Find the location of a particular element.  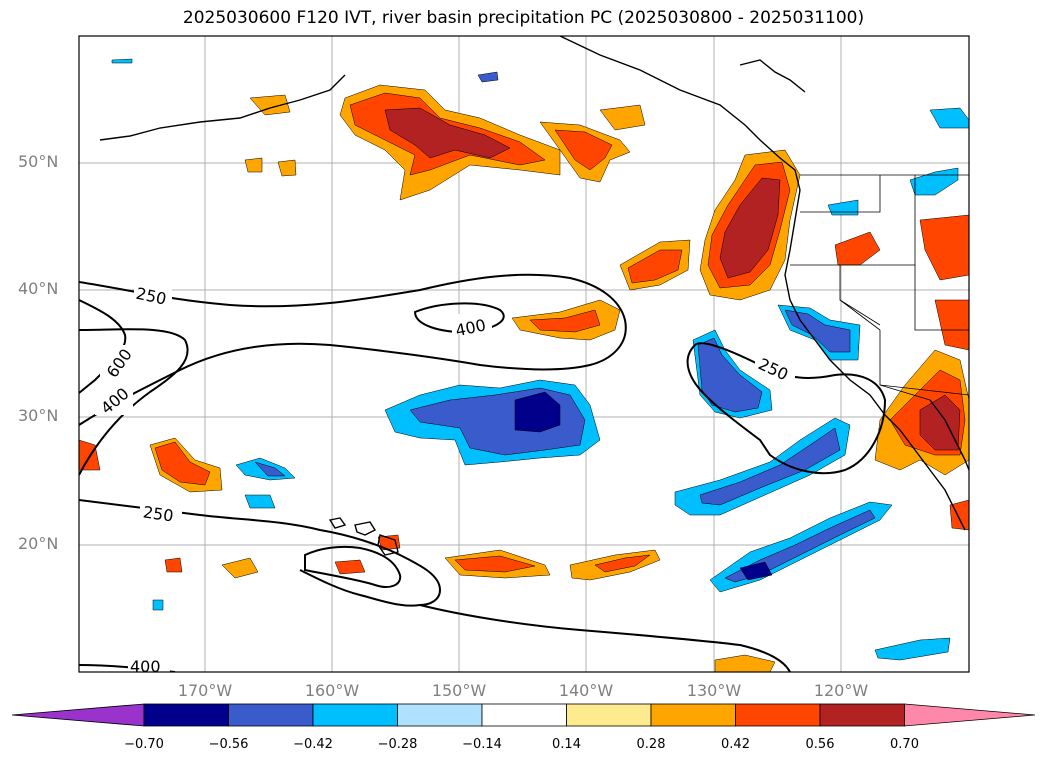

contour-400-west is located at coordinates (134, 402).